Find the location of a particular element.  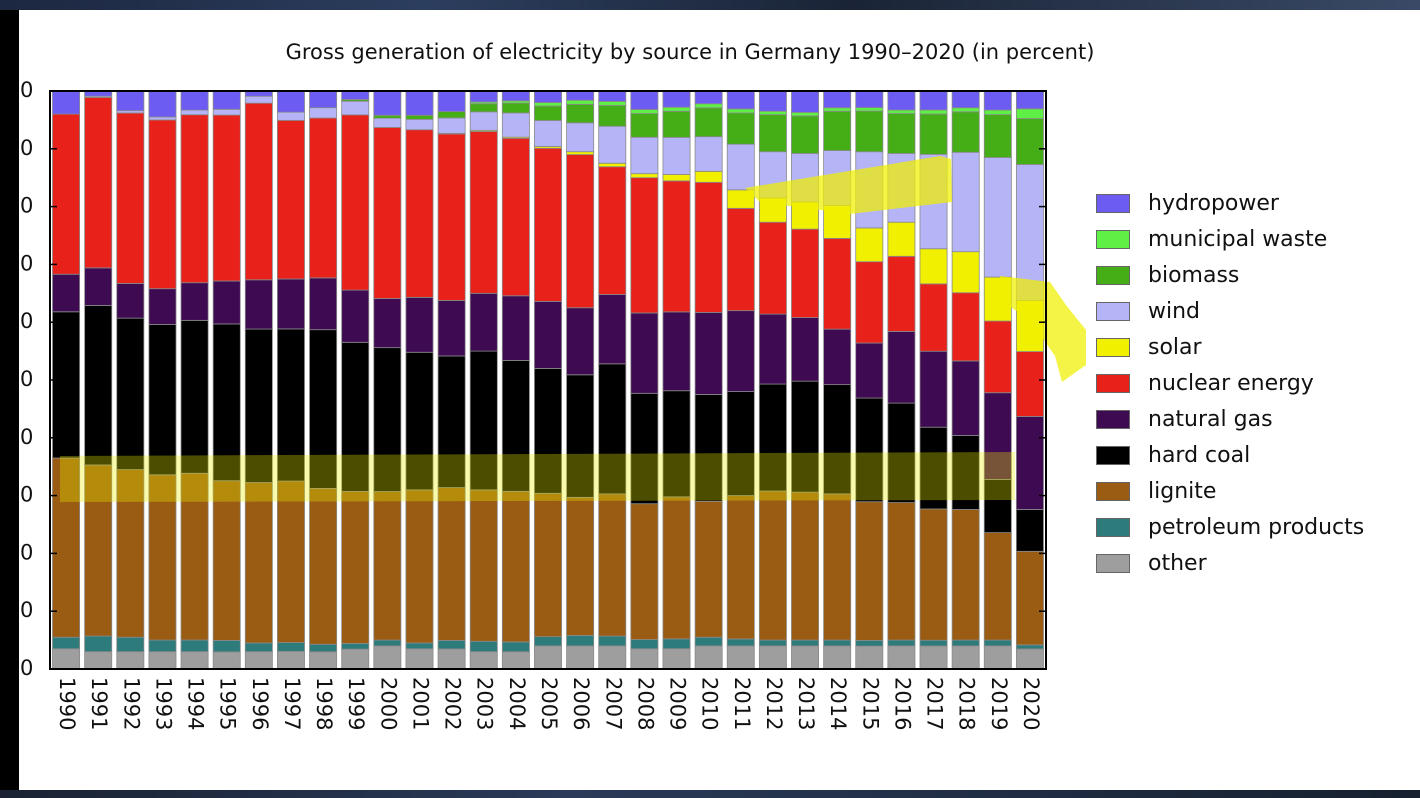

bar-segment-wind-2000 is located at coordinates (387, 122).